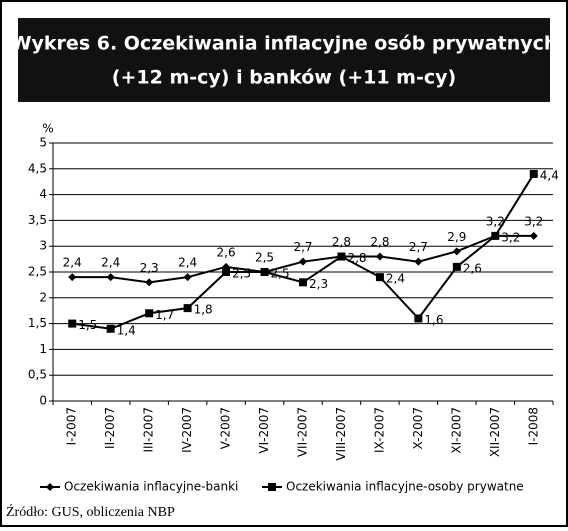 The width and height of the screenshot is (568, 531). What do you see at coordinates (151, 487) in the screenshot?
I see `legend-label: Oczekiwania inflacyjne-banki` at bounding box center [151, 487].